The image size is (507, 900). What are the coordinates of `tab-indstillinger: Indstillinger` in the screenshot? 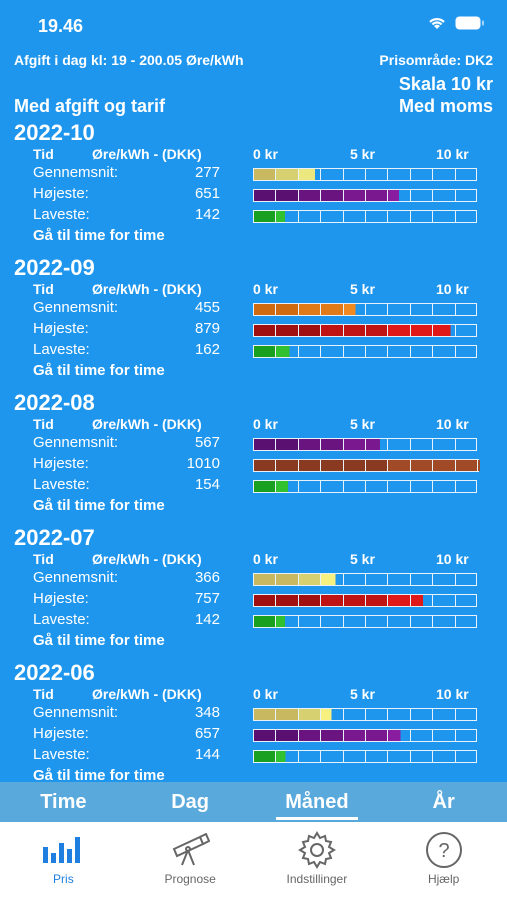 It's located at (317, 861).